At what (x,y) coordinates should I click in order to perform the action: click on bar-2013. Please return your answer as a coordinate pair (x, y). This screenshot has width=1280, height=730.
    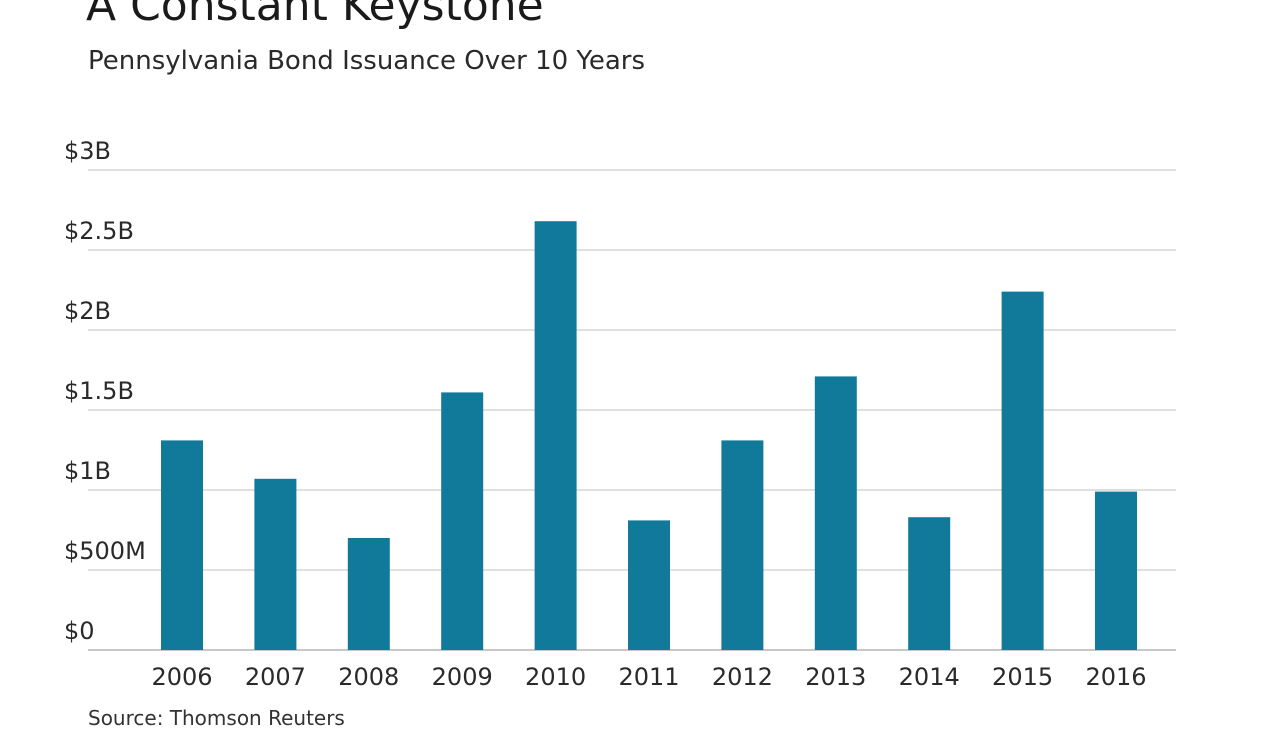
    Looking at the image, I should click on (835, 513).